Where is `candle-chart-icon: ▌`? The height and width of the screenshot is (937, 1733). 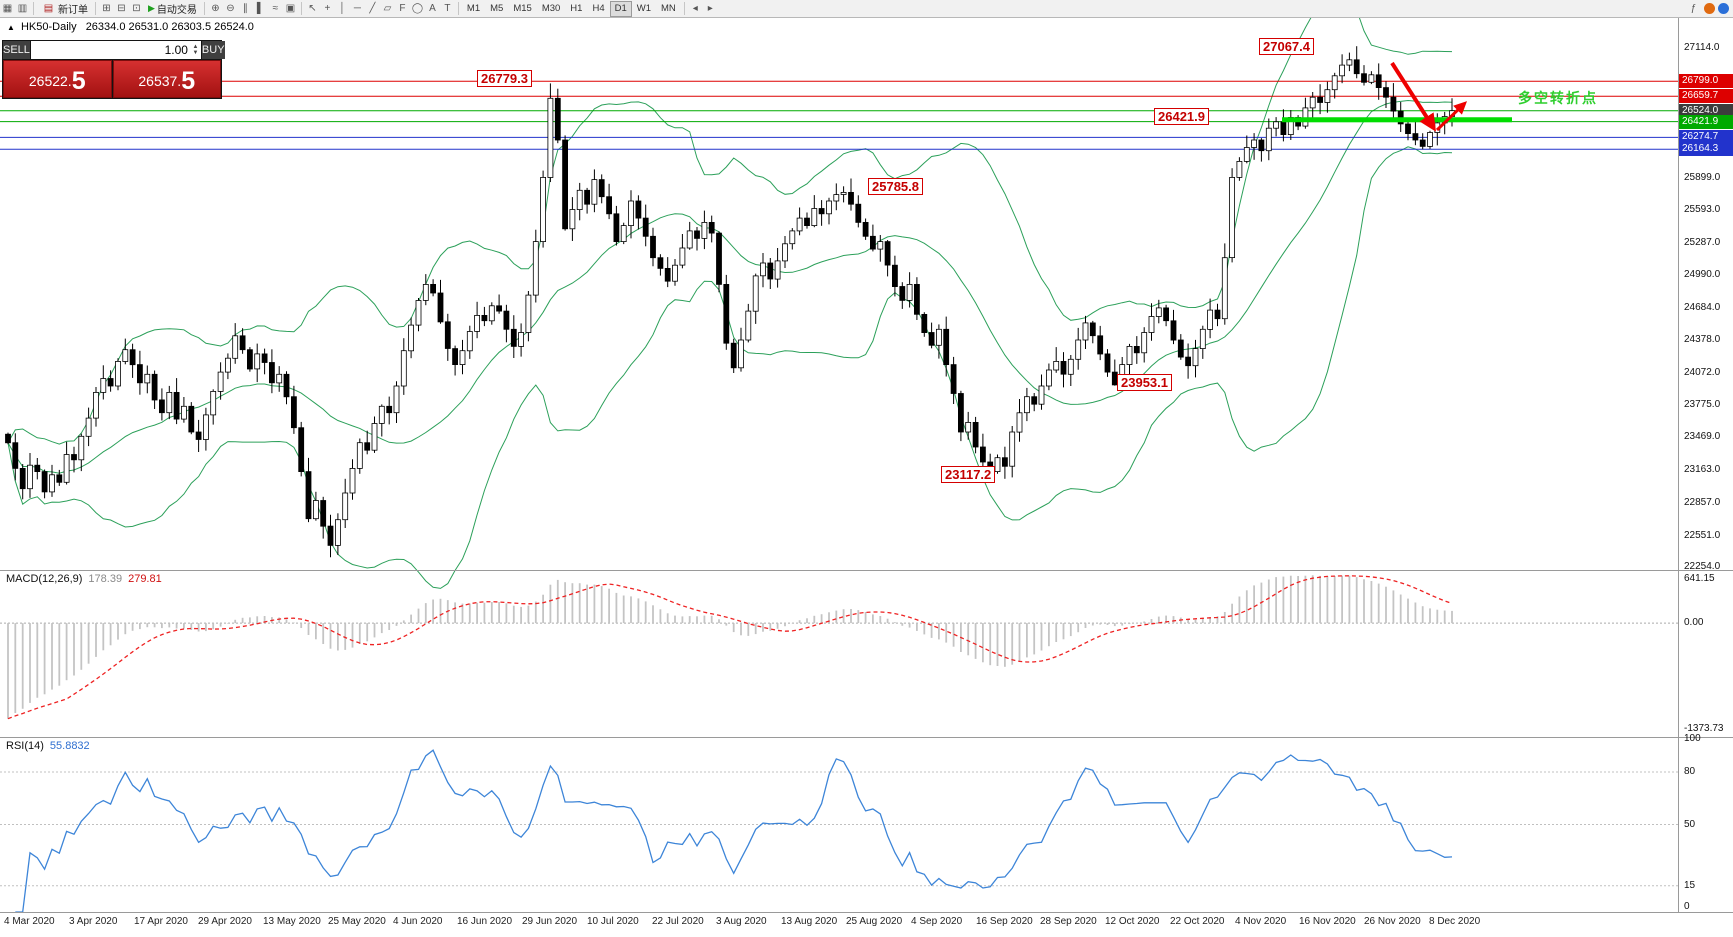 candle-chart-icon: ▌ is located at coordinates (260, 8).